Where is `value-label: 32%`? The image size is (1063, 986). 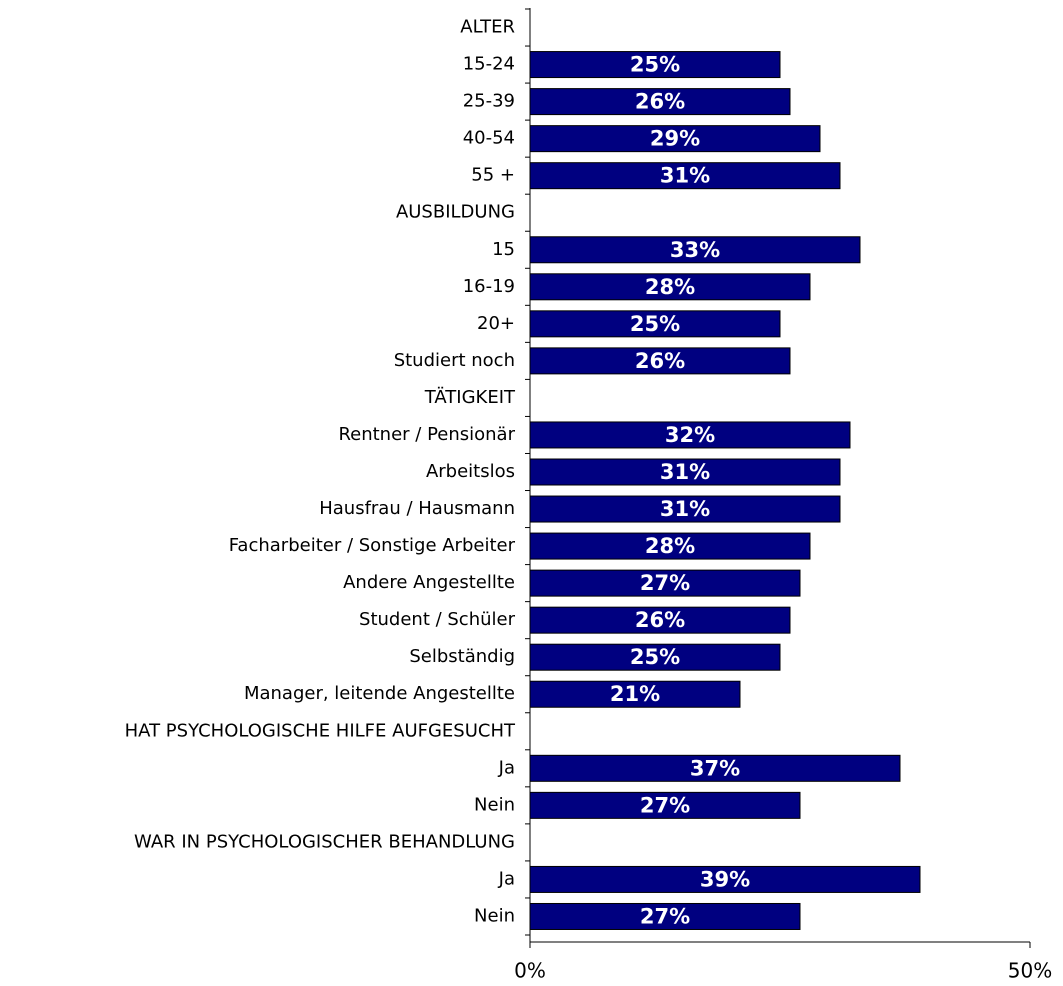 value-label: 32% is located at coordinates (690, 435).